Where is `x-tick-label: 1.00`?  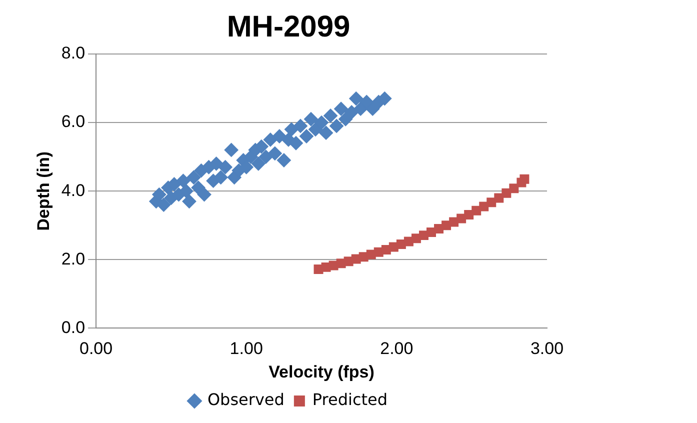 x-tick-label: 1.00 is located at coordinates (246, 348).